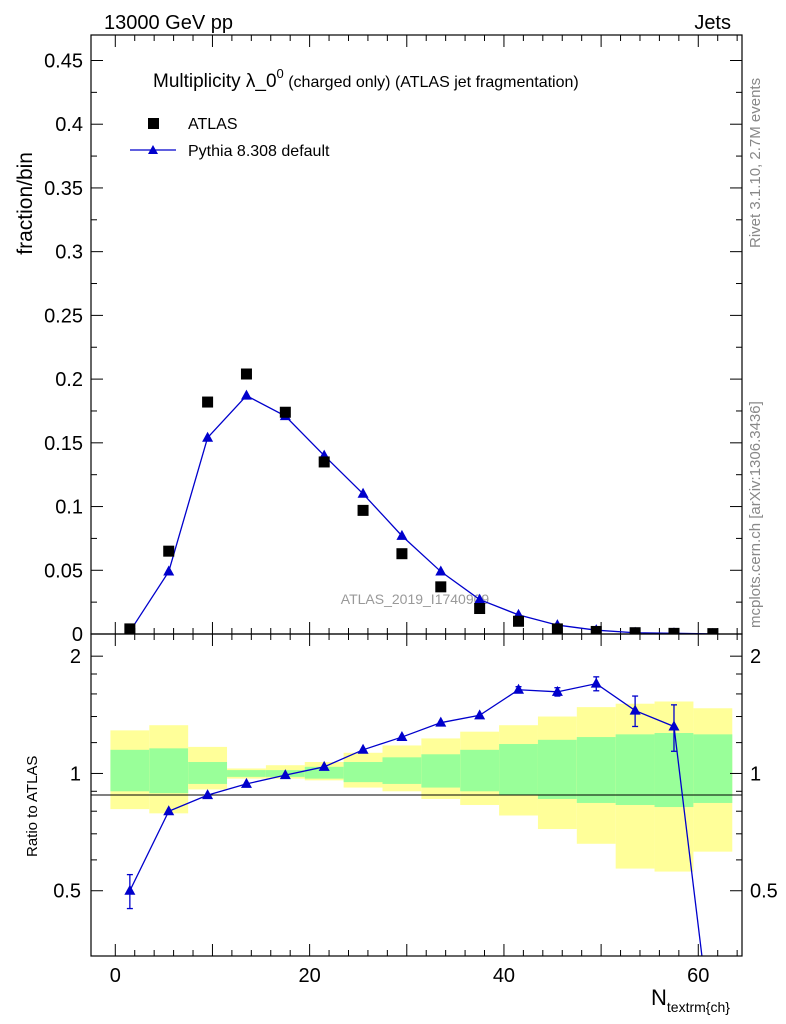  I want to click on ratio-x-tick-label: 0, so click(115, 976).